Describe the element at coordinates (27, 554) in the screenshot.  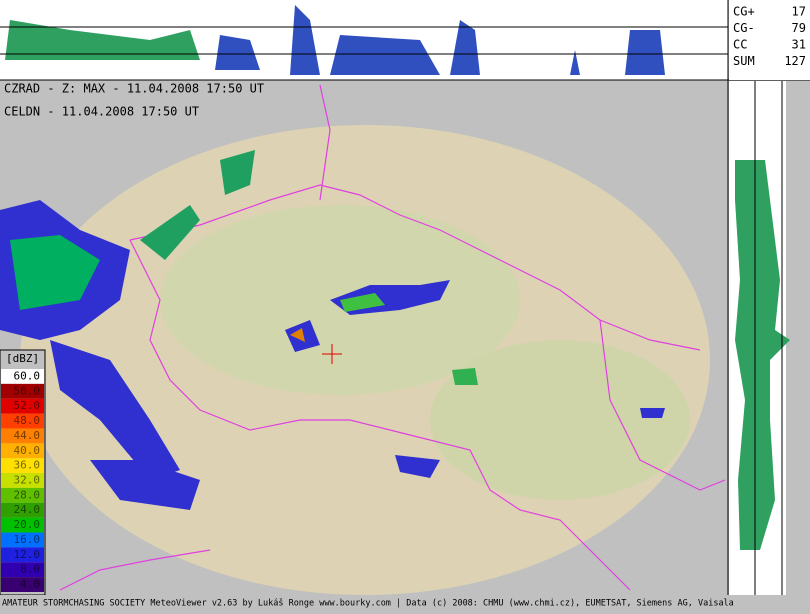
I see `legend-label: 12.0` at that location.